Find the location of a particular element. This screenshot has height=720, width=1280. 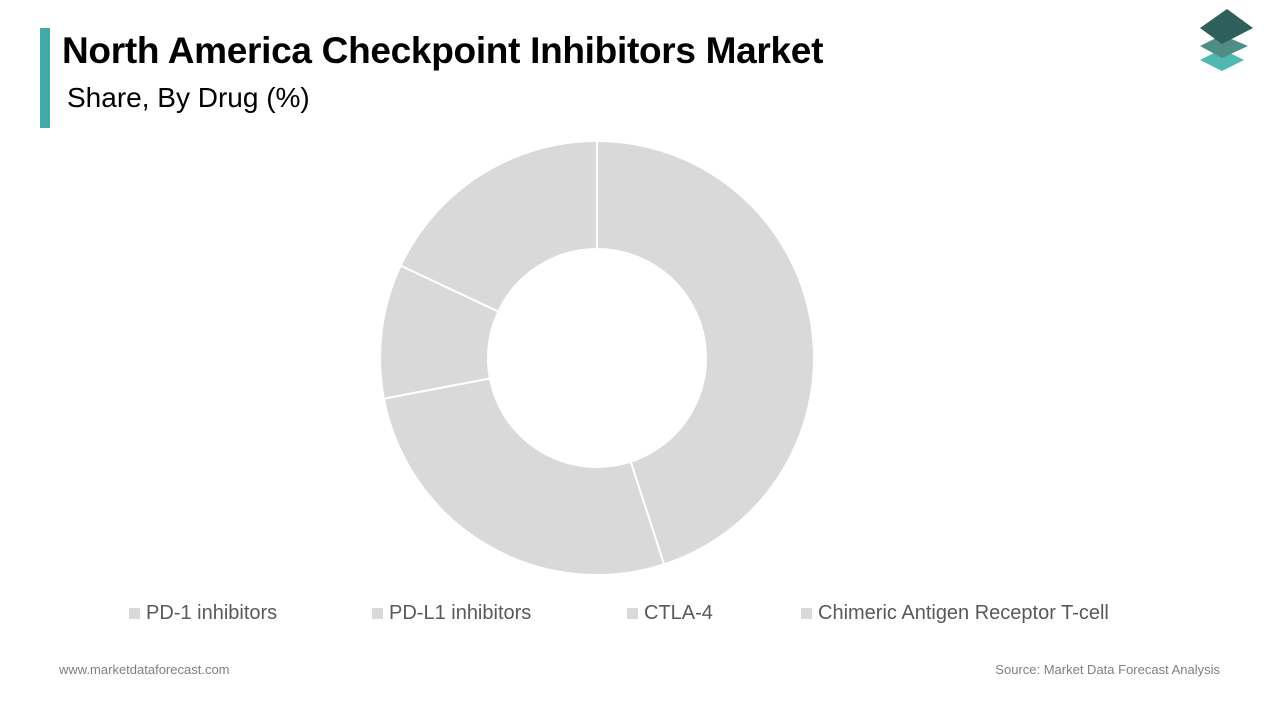

legend-swatch-car-t is located at coordinates (806, 613).